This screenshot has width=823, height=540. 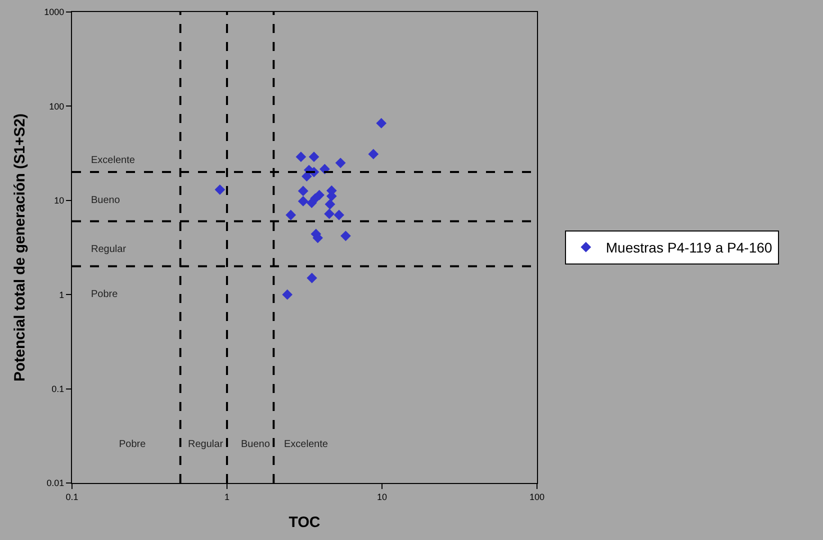 What do you see at coordinates (54, 12) in the screenshot?
I see `y-tick-label: 1000` at bounding box center [54, 12].